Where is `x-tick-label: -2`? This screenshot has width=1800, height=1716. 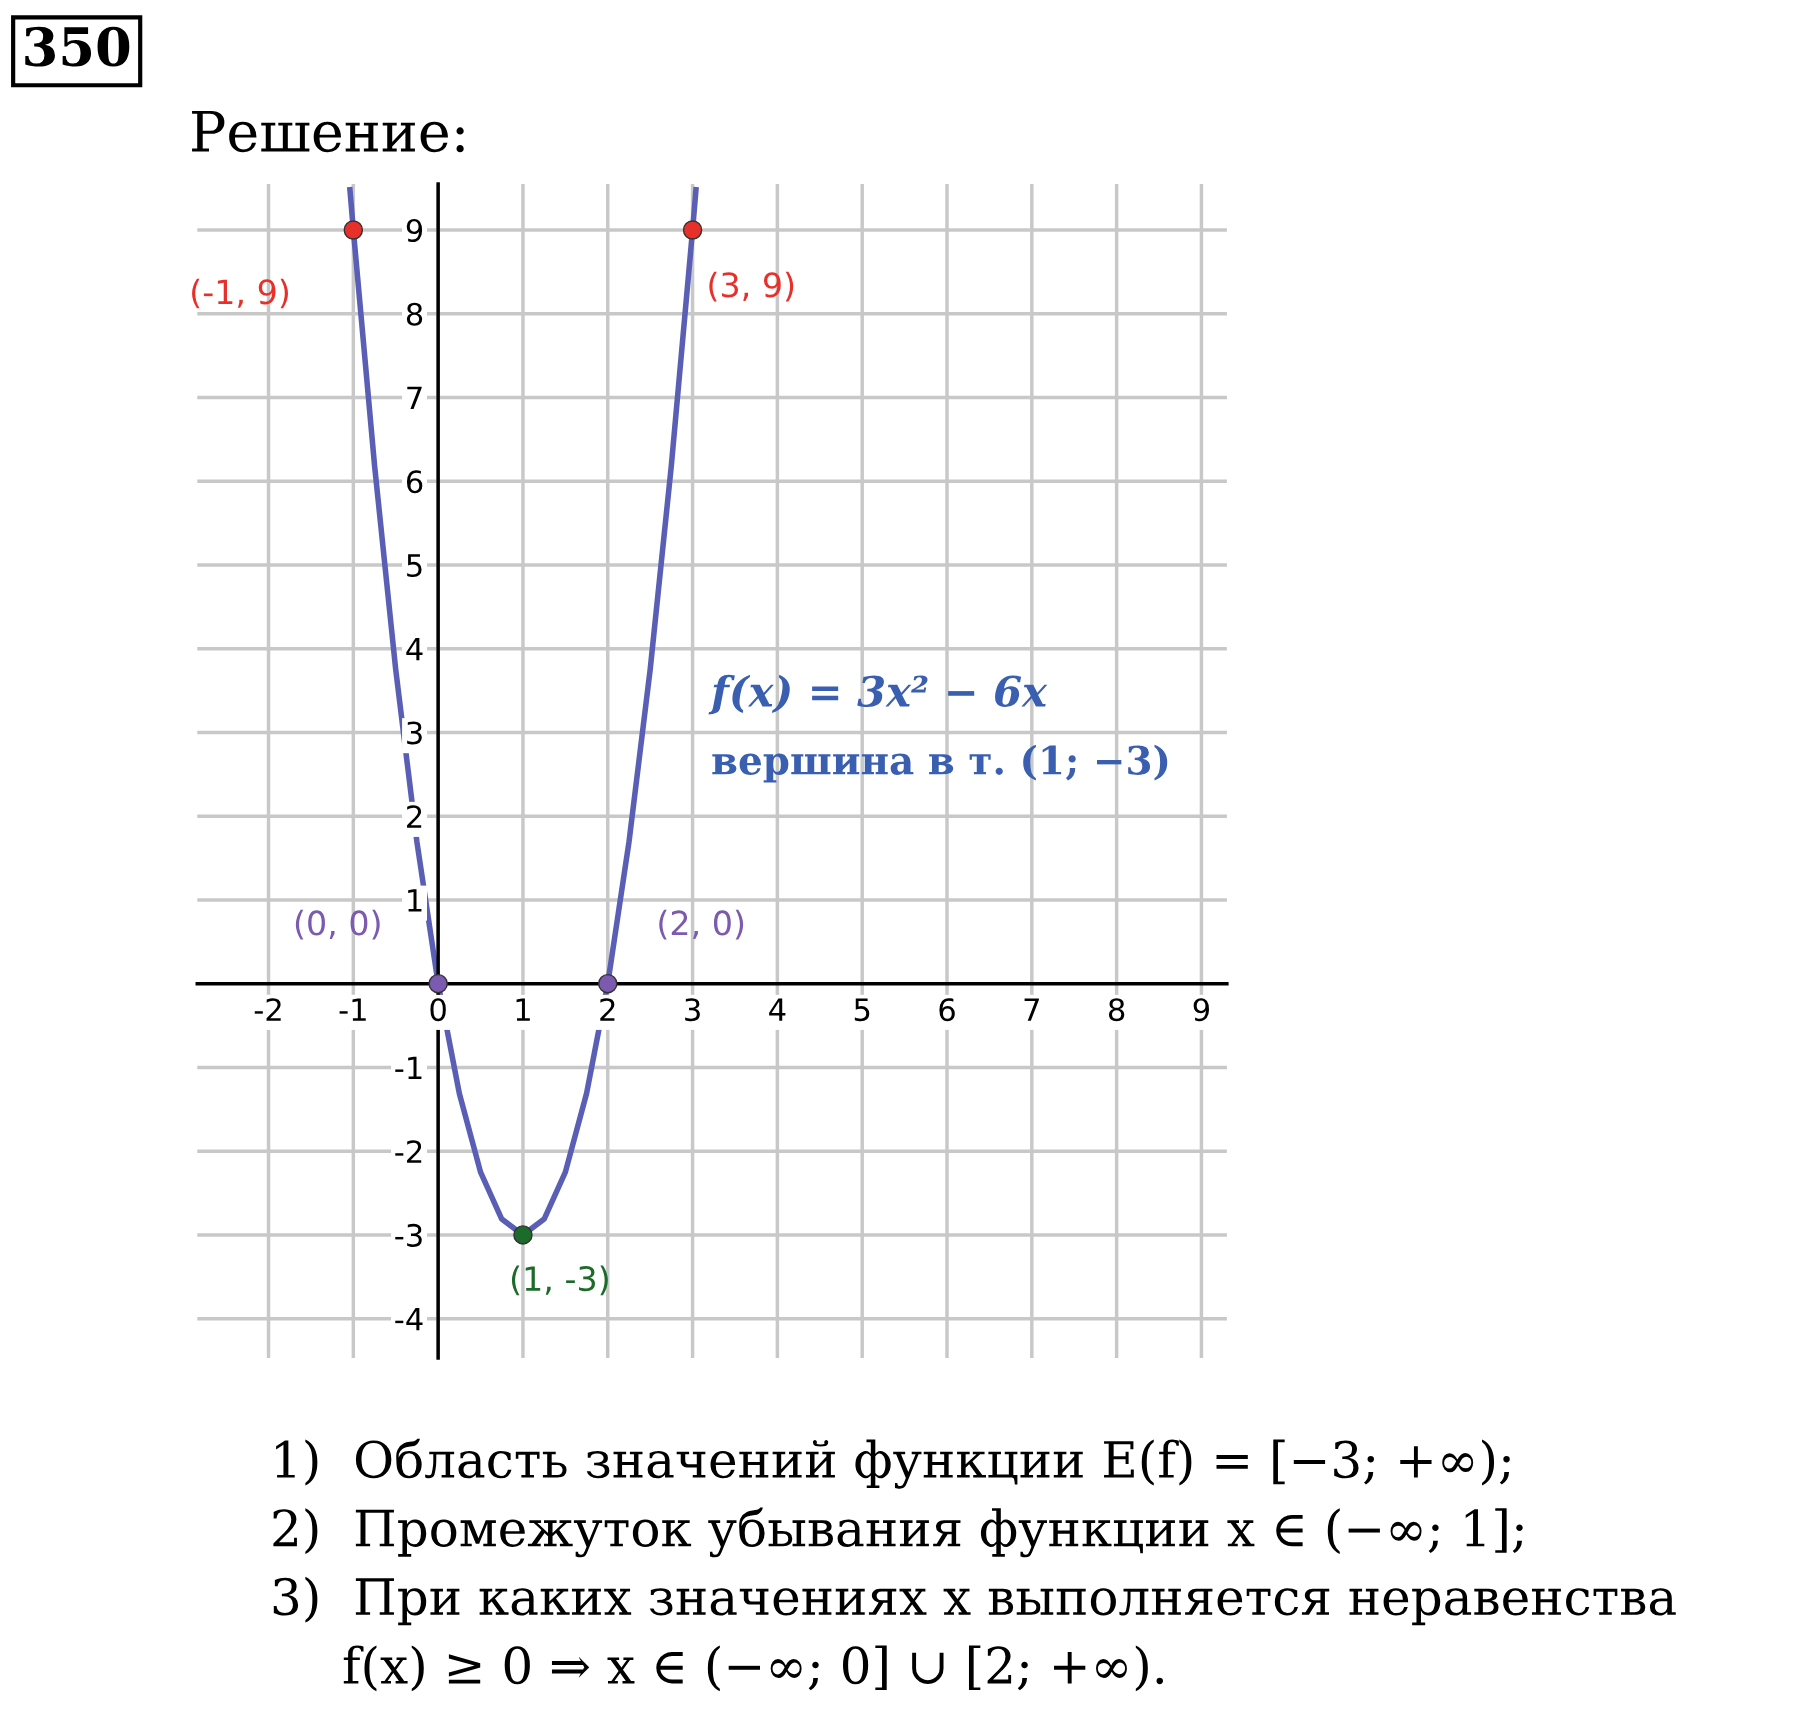
x-tick-label: -2 is located at coordinates (267, 1009).